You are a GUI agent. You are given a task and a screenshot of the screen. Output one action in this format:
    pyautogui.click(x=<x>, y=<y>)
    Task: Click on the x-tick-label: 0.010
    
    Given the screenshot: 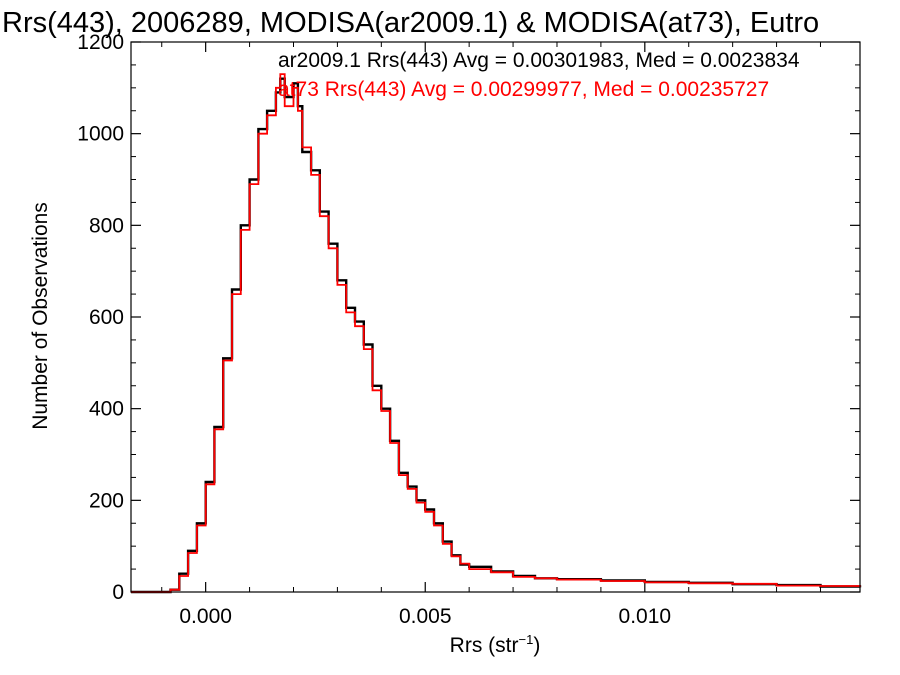 What is the action you would take?
    pyautogui.click(x=645, y=616)
    